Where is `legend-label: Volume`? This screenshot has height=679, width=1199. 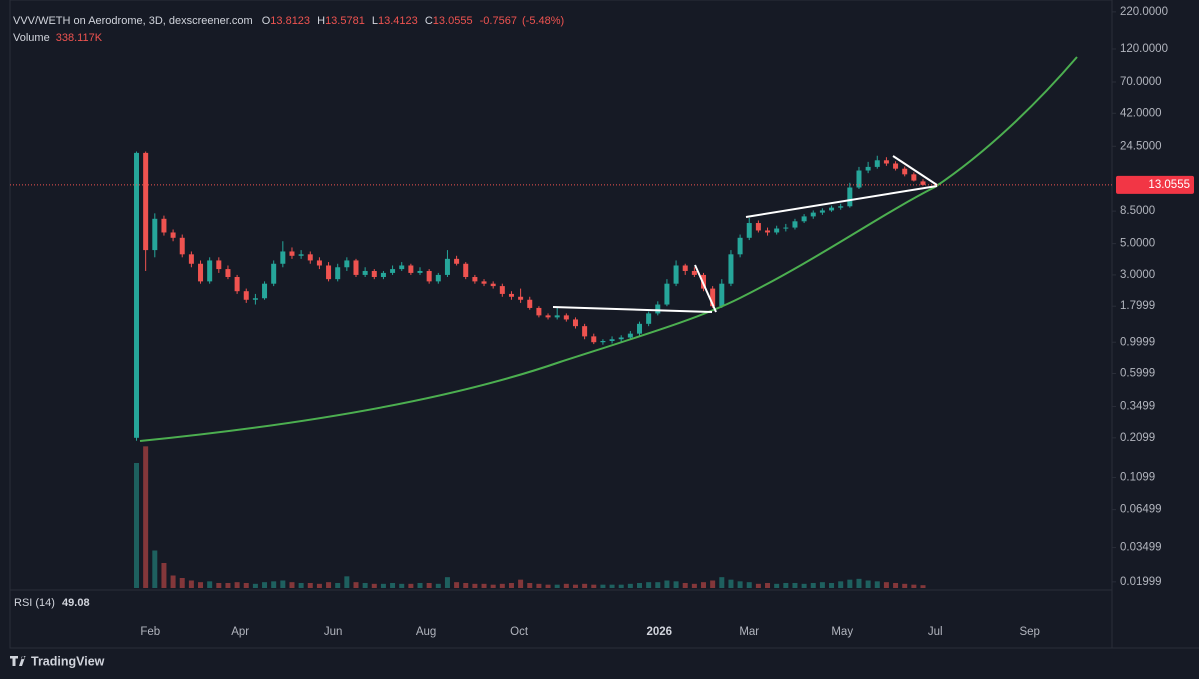 legend-label: Volume is located at coordinates (31, 38).